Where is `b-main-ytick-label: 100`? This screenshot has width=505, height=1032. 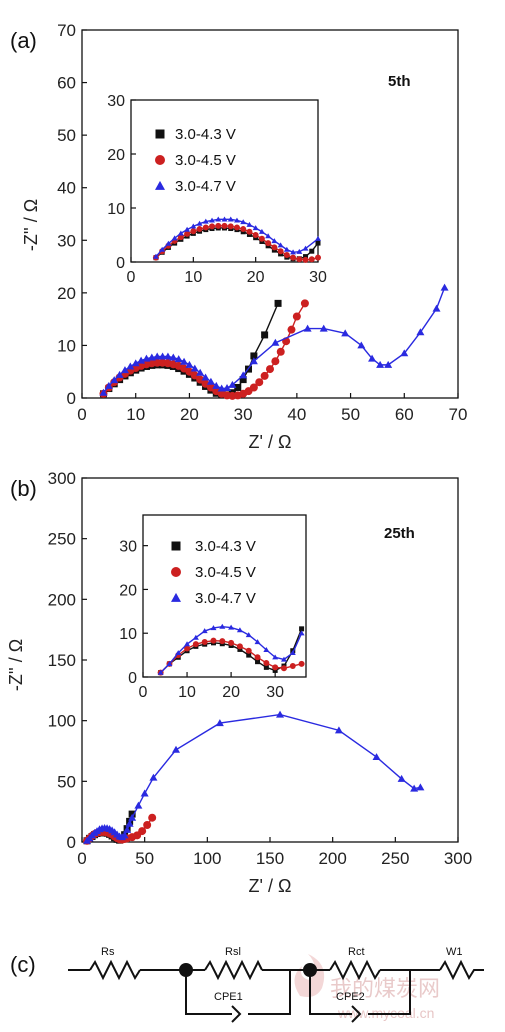
b-main-ytick-label: 100 is located at coordinates (62, 721).